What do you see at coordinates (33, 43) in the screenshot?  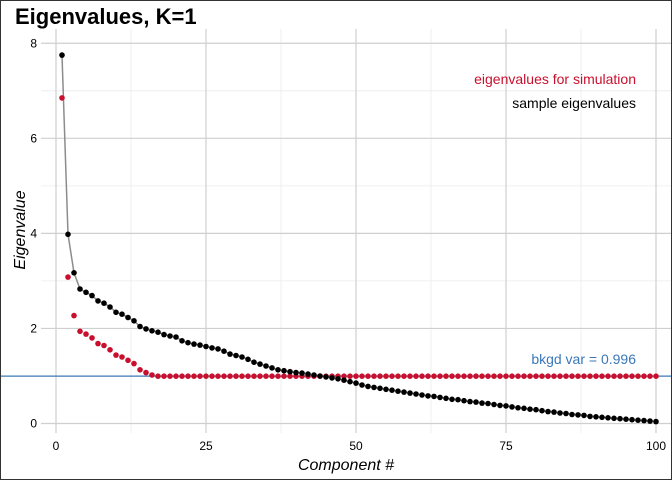 I see `y-tick-label: 8` at bounding box center [33, 43].